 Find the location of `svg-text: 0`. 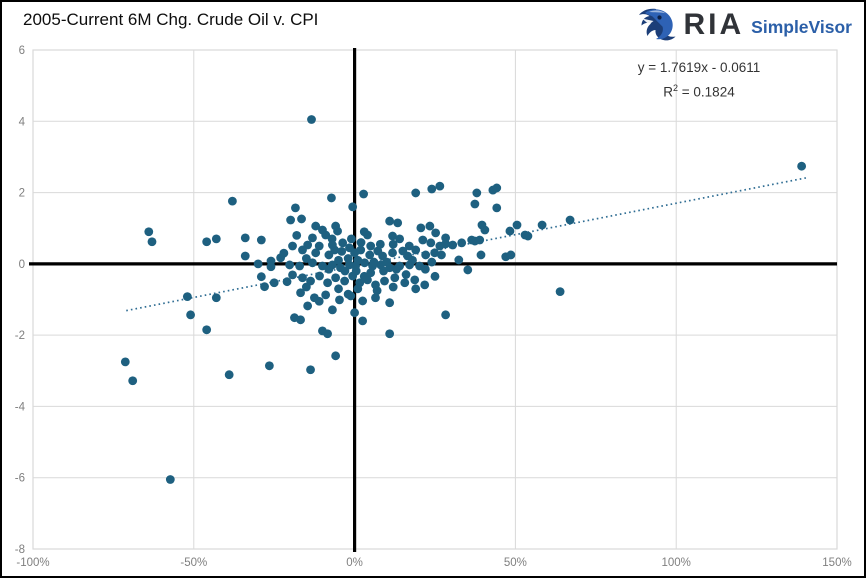

svg-text: 0 is located at coordinates (22, 265).